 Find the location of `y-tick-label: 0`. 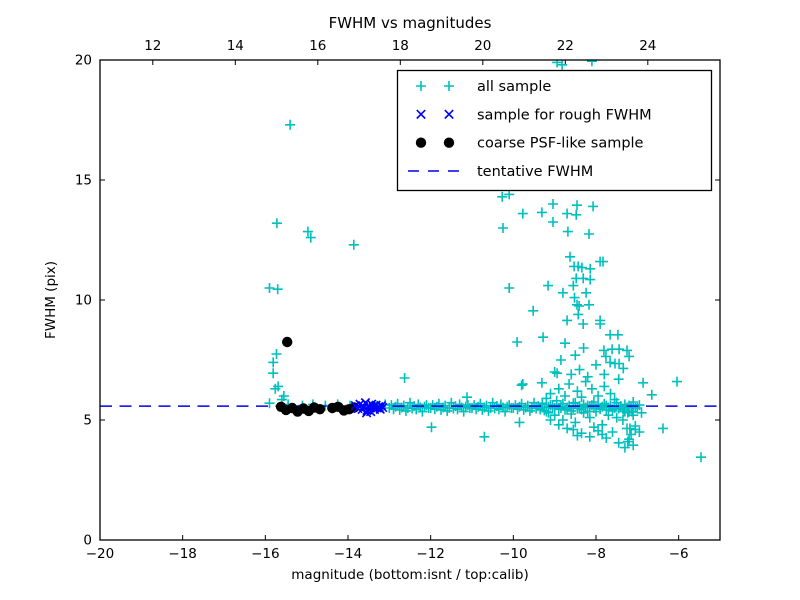

y-tick-label: 0 is located at coordinates (87, 541).